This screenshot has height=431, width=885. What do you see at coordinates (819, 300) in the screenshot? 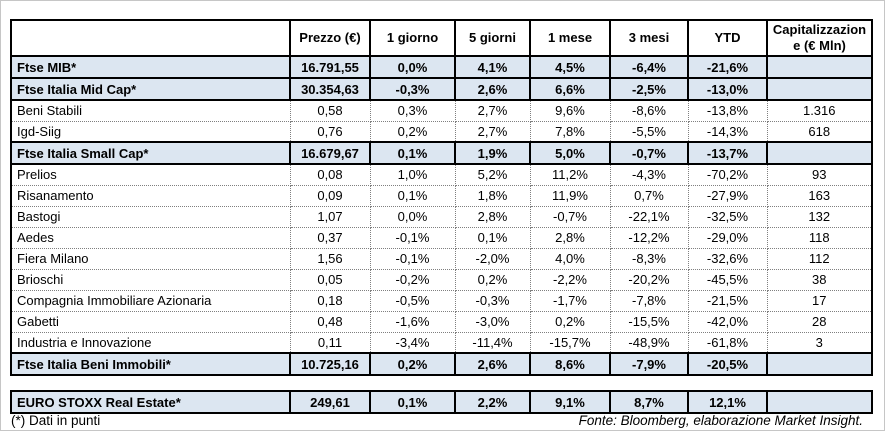
I see `row-value-cell: 17` at bounding box center [819, 300].